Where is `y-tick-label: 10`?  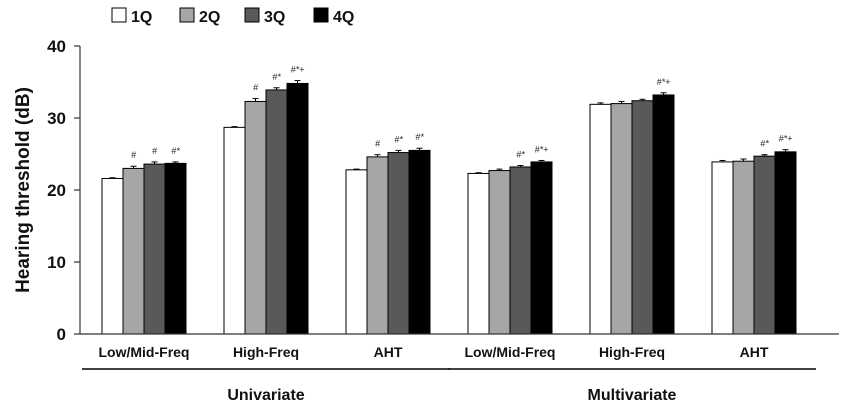
y-tick-label: 10 is located at coordinates (56, 262).